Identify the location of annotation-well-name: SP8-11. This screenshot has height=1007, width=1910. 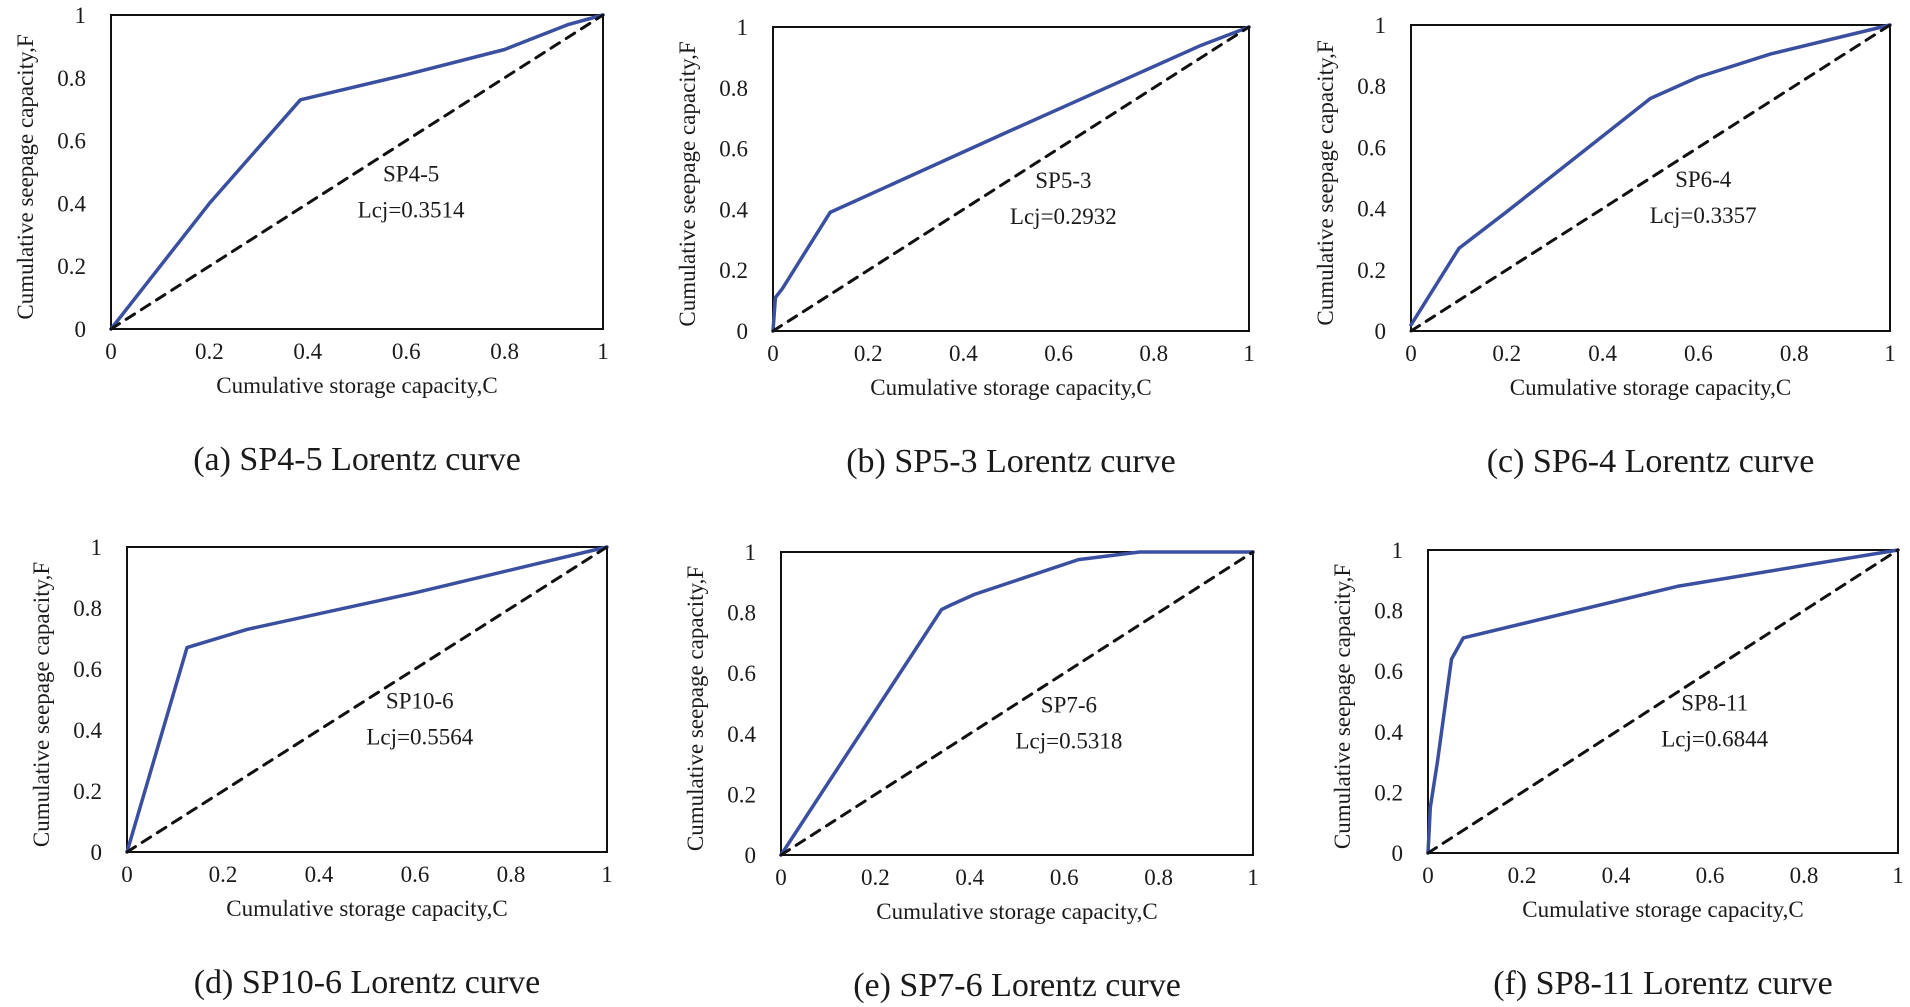
(1714, 703).